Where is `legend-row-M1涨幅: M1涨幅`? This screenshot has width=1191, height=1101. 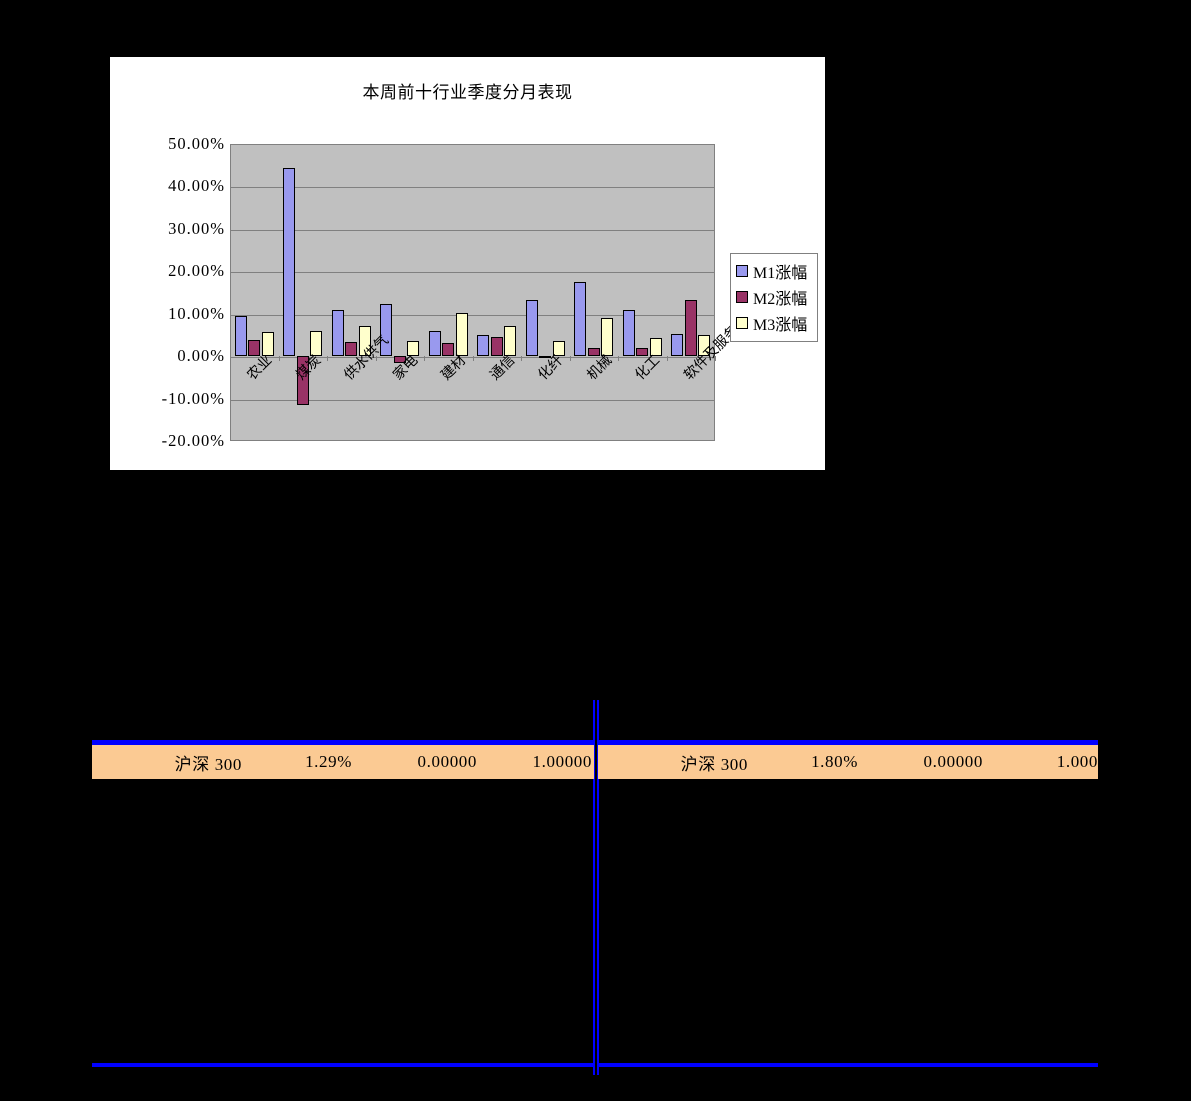
legend-row-M1涨幅: M1涨幅 is located at coordinates (774, 271).